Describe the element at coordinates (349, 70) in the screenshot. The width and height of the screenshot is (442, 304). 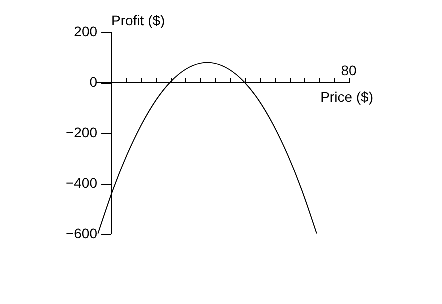
I see `text: 80` at that location.